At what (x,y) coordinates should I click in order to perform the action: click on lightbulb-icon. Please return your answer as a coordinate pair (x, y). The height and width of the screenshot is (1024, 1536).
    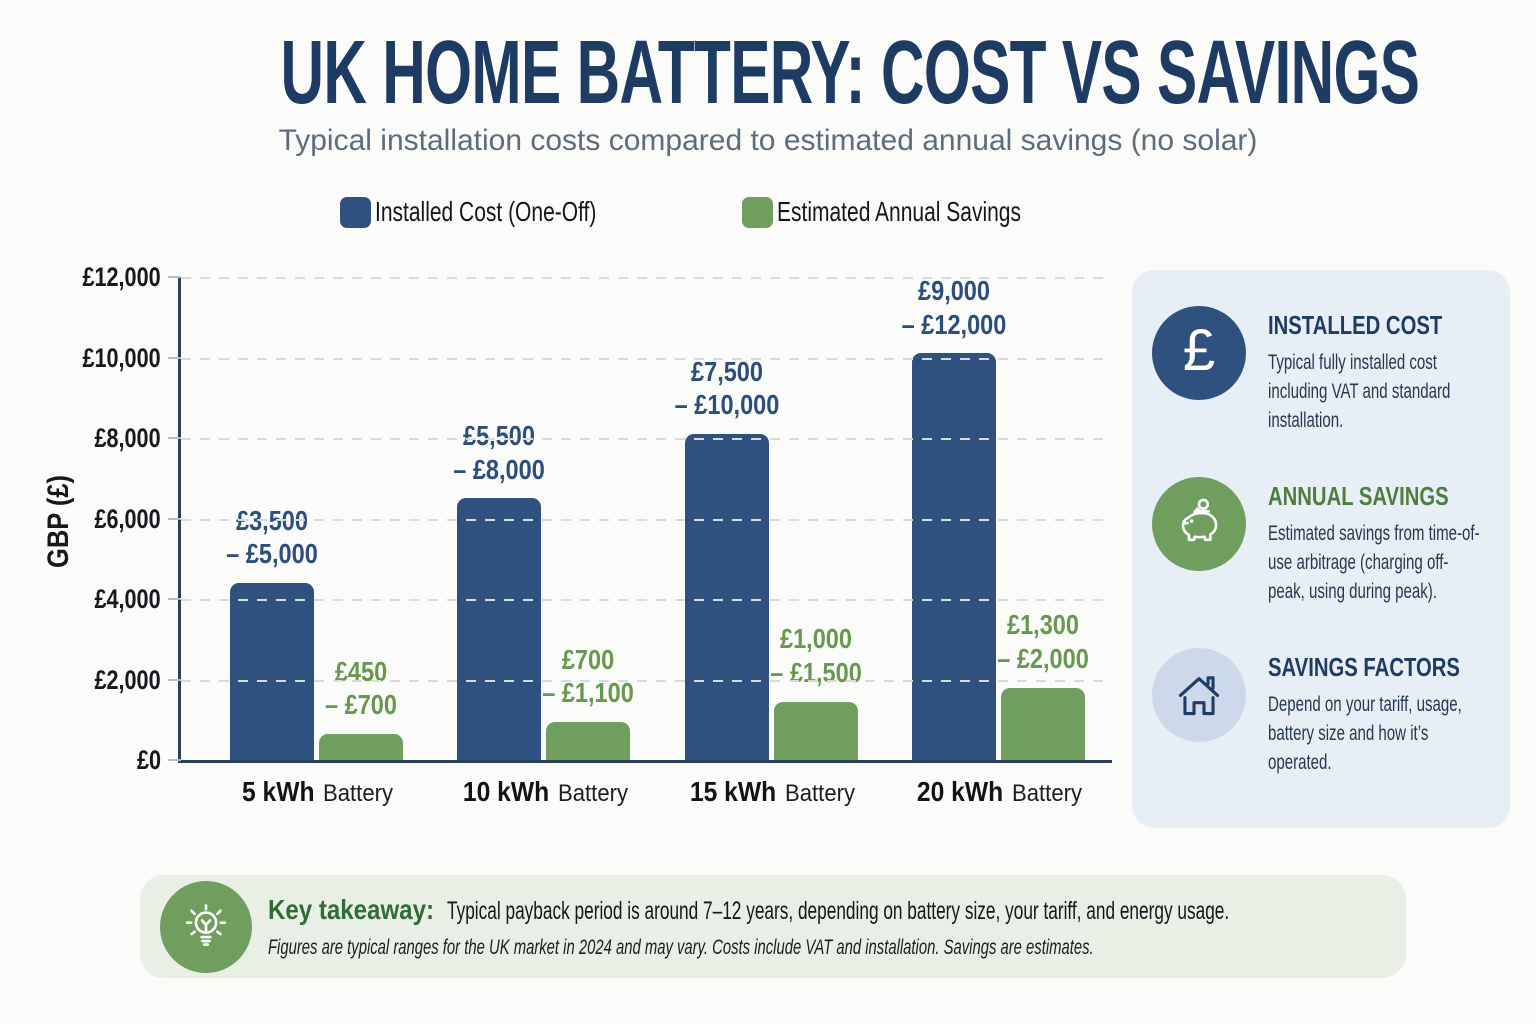
    Looking at the image, I should click on (206, 926).